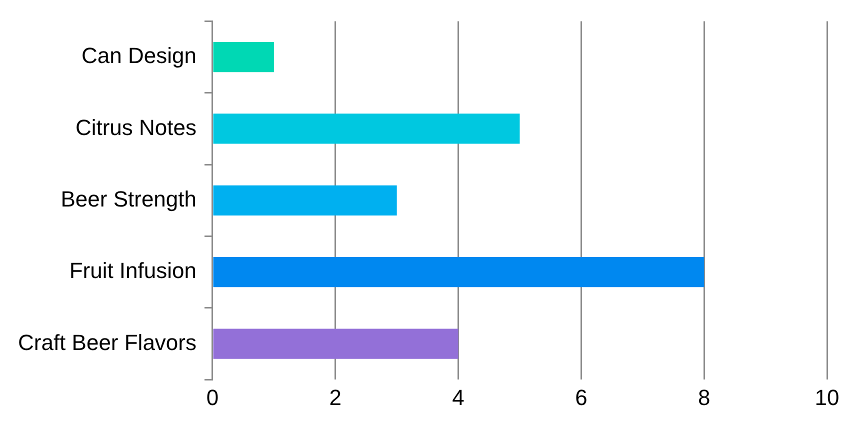 The width and height of the screenshot is (849, 422). What do you see at coordinates (128, 199) in the screenshot?
I see `y-tick-label: Beer Strength` at bounding box center [128, 199].